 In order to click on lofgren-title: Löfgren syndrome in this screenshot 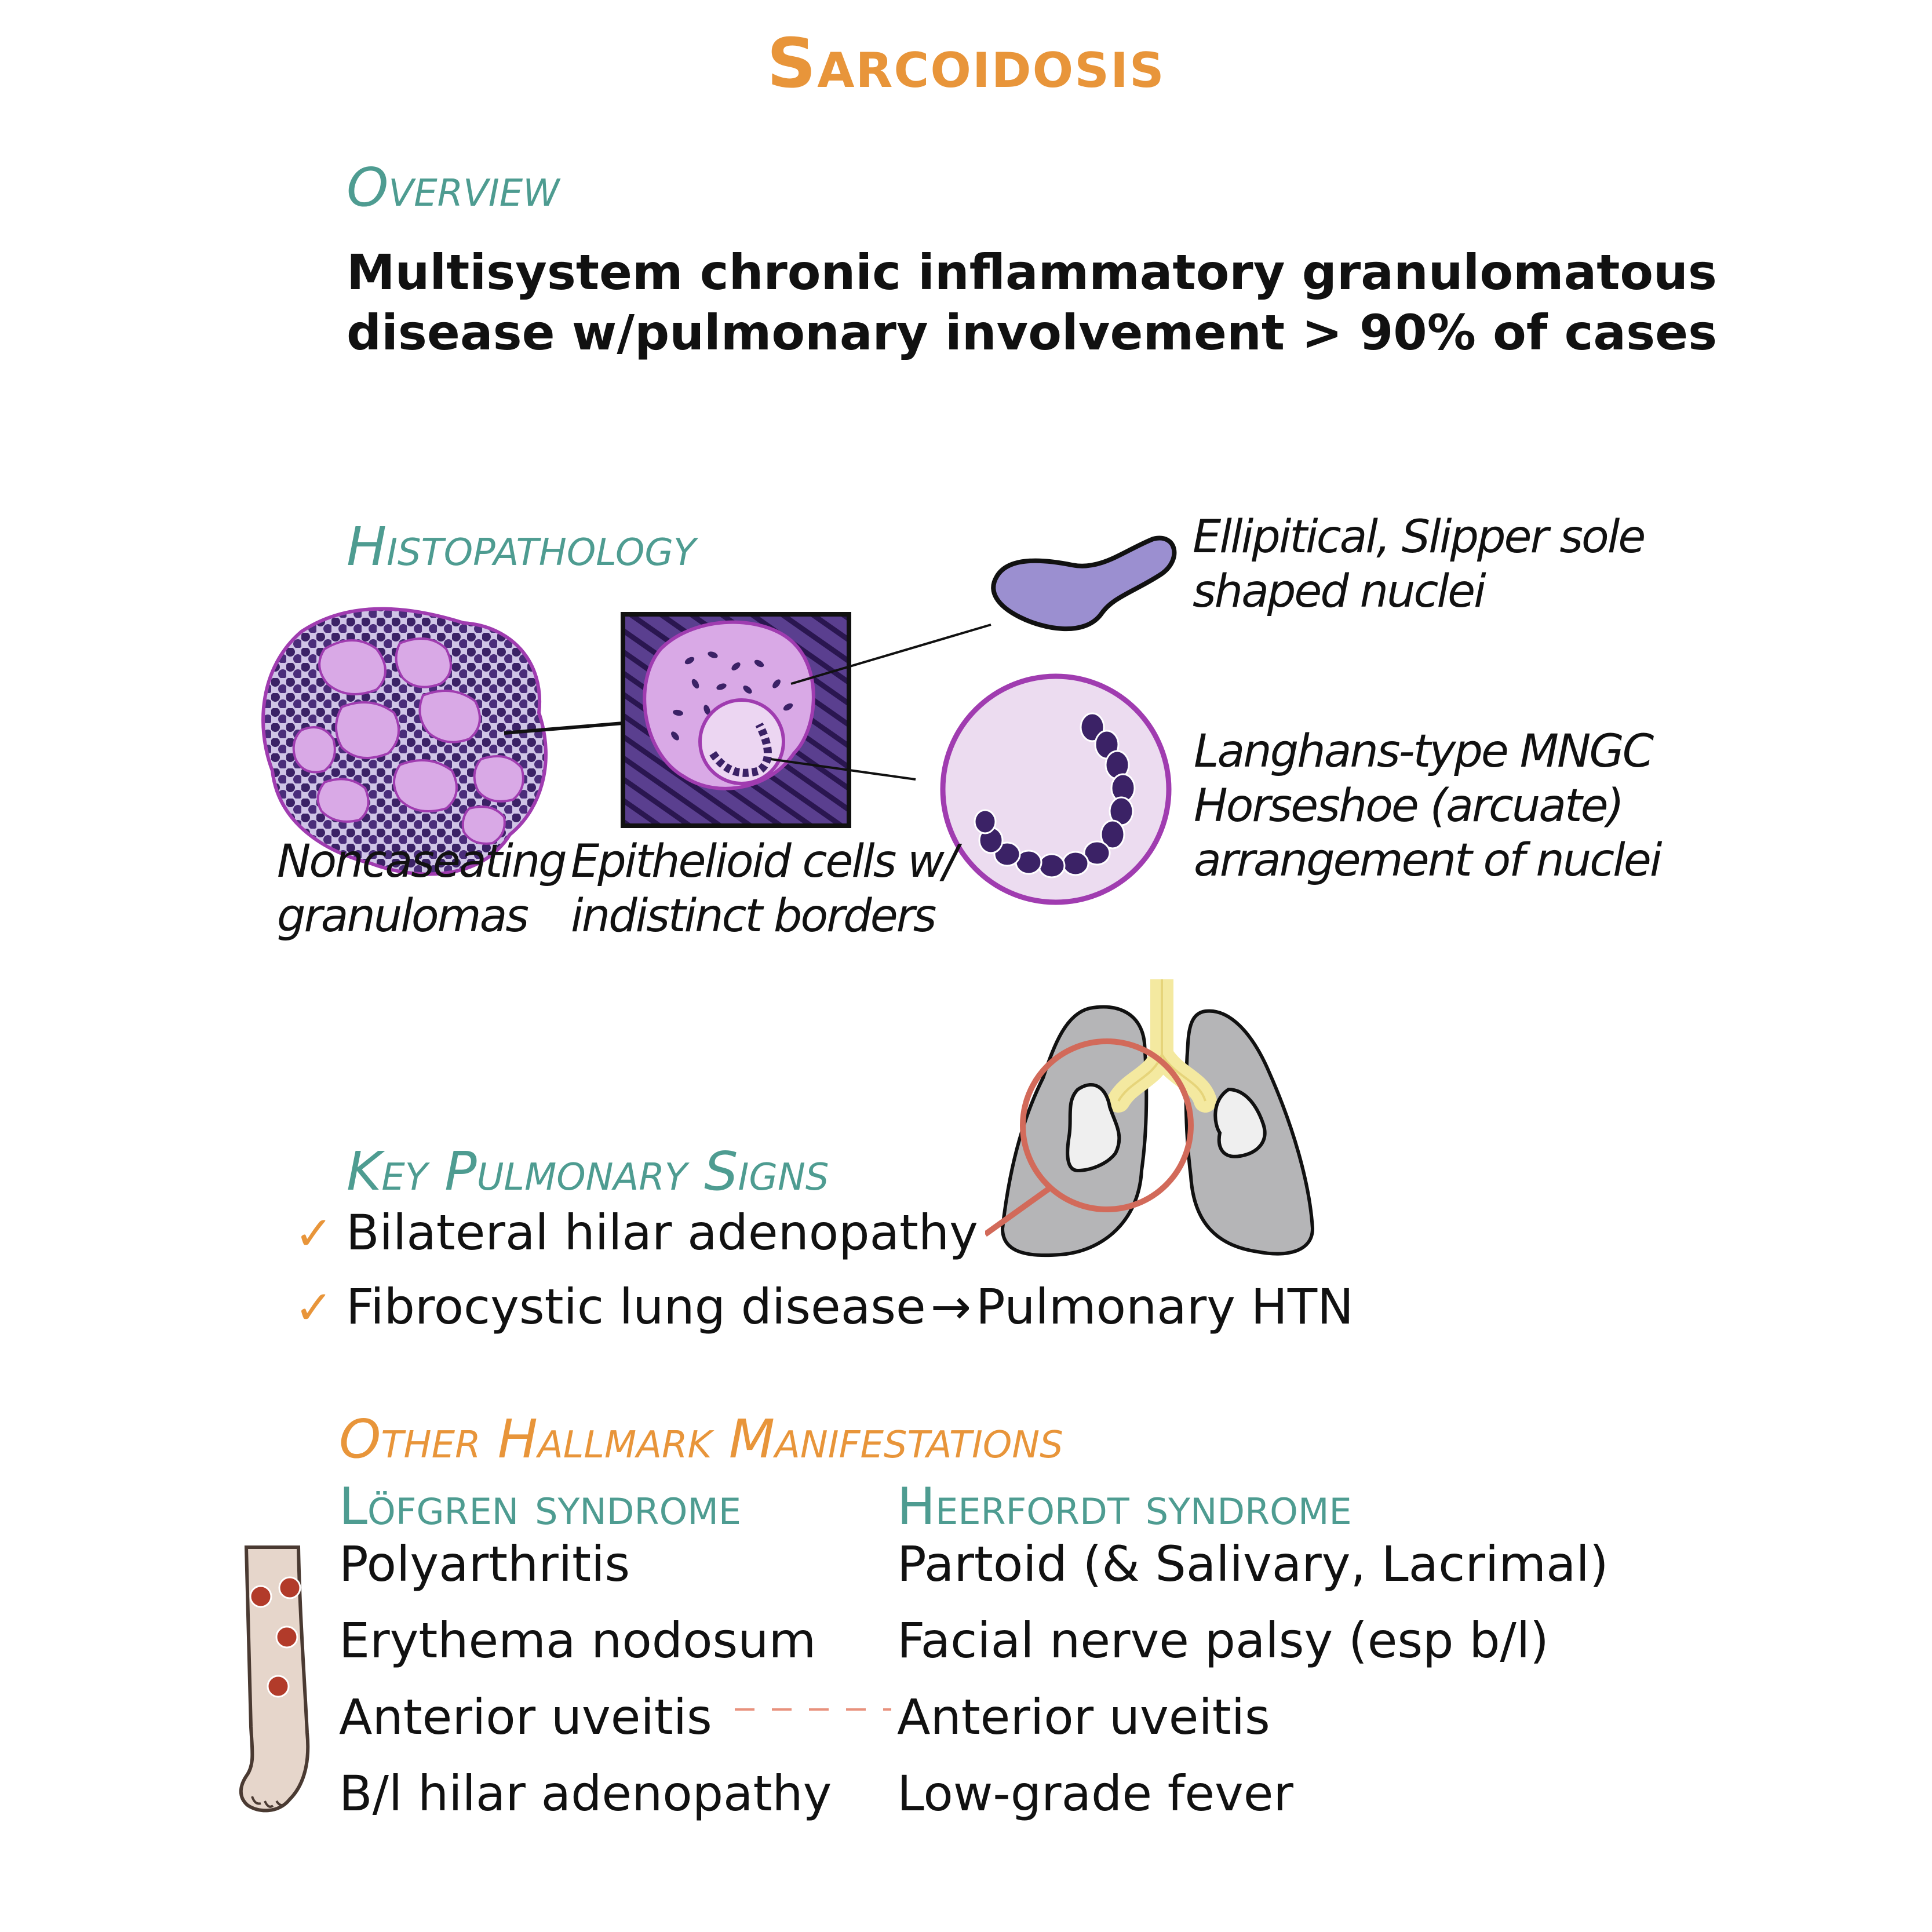, I will do `click(540, 1506)`.